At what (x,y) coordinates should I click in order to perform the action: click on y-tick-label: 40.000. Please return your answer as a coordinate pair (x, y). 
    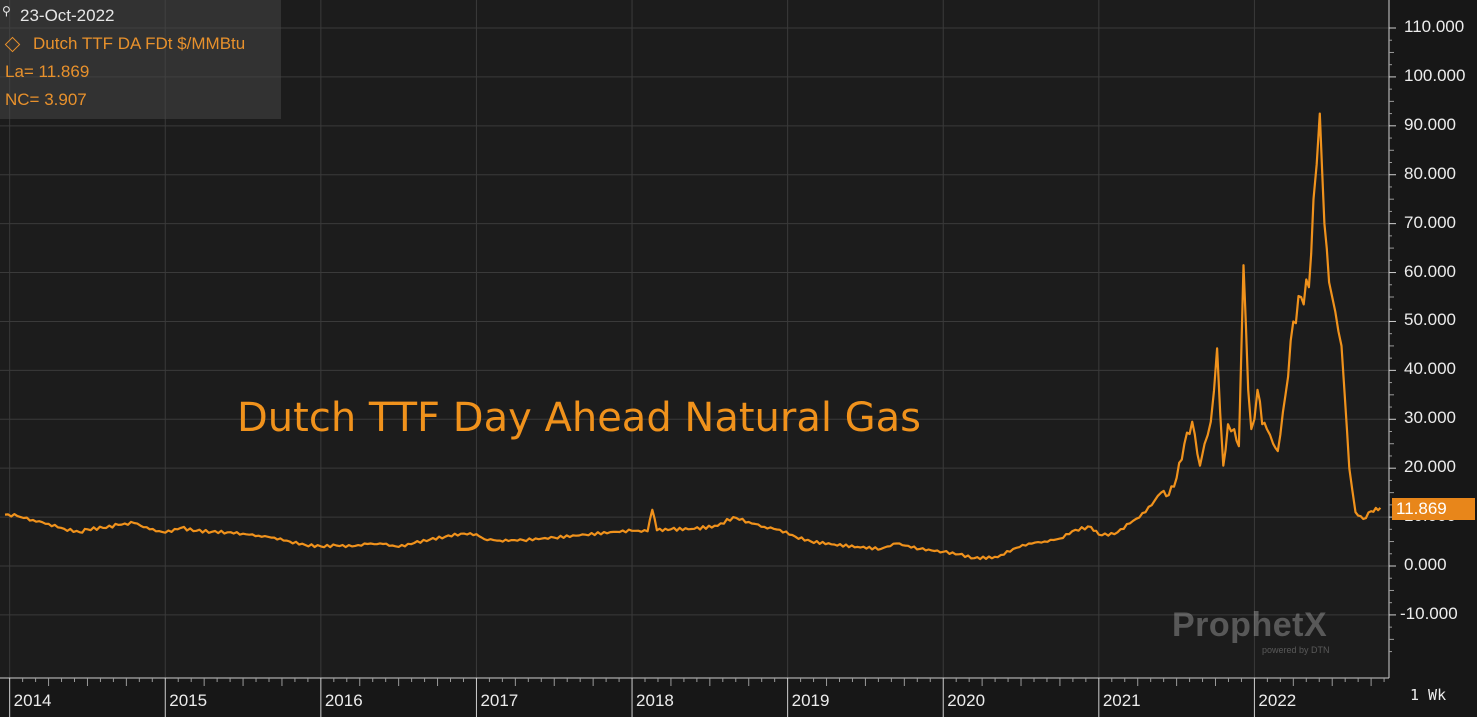
    Looking at the image, I should click on (1430, 369).